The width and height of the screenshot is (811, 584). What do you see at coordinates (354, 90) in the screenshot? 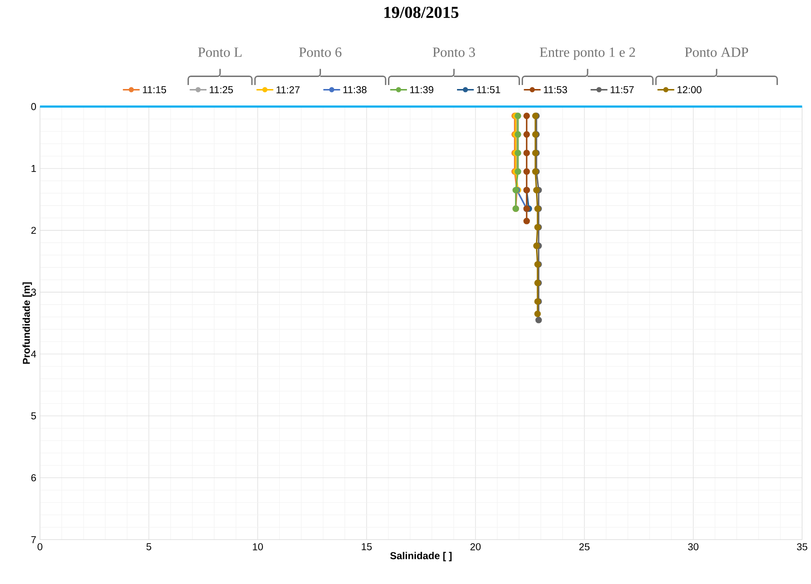
I see `legend-label: 11:38` at bounding box center [354, 90].